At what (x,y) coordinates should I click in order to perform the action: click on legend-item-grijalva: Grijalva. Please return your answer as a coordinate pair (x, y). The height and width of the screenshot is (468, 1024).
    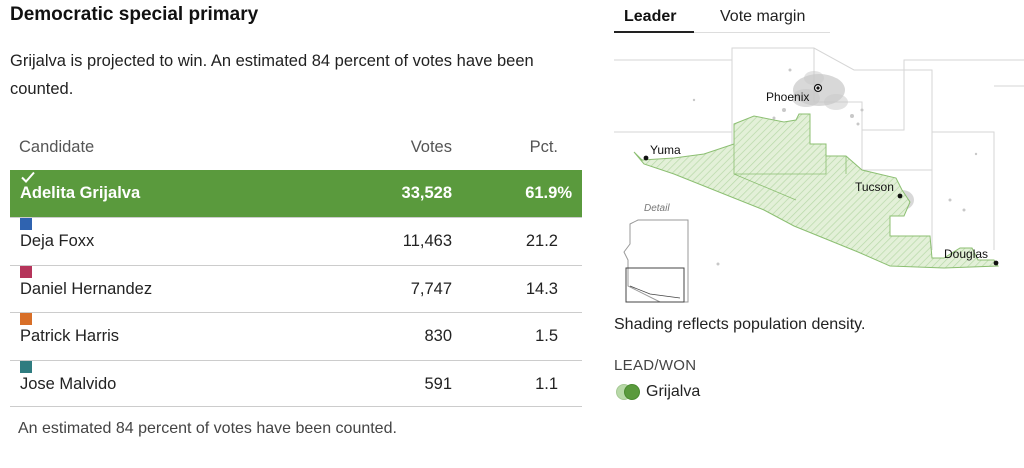
    Looking at the image, I should click on (657, 392).